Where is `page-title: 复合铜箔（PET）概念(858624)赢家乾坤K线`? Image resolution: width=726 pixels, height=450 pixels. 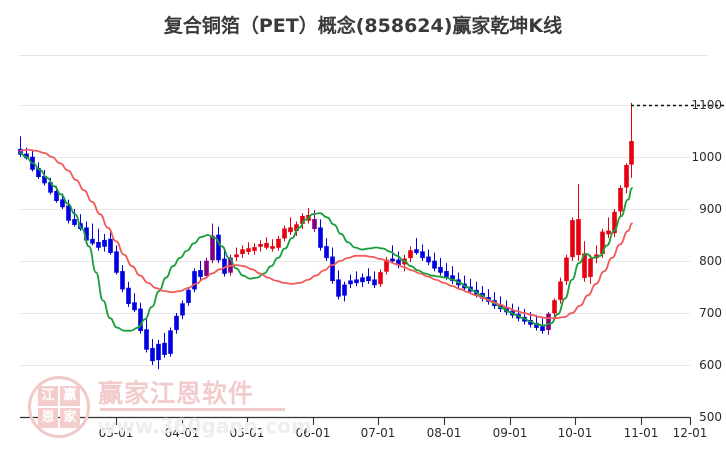
page-title: 复合铜箔（PET）概念(858624)赢家乾坤K线 is located at coordinates (363, 26).